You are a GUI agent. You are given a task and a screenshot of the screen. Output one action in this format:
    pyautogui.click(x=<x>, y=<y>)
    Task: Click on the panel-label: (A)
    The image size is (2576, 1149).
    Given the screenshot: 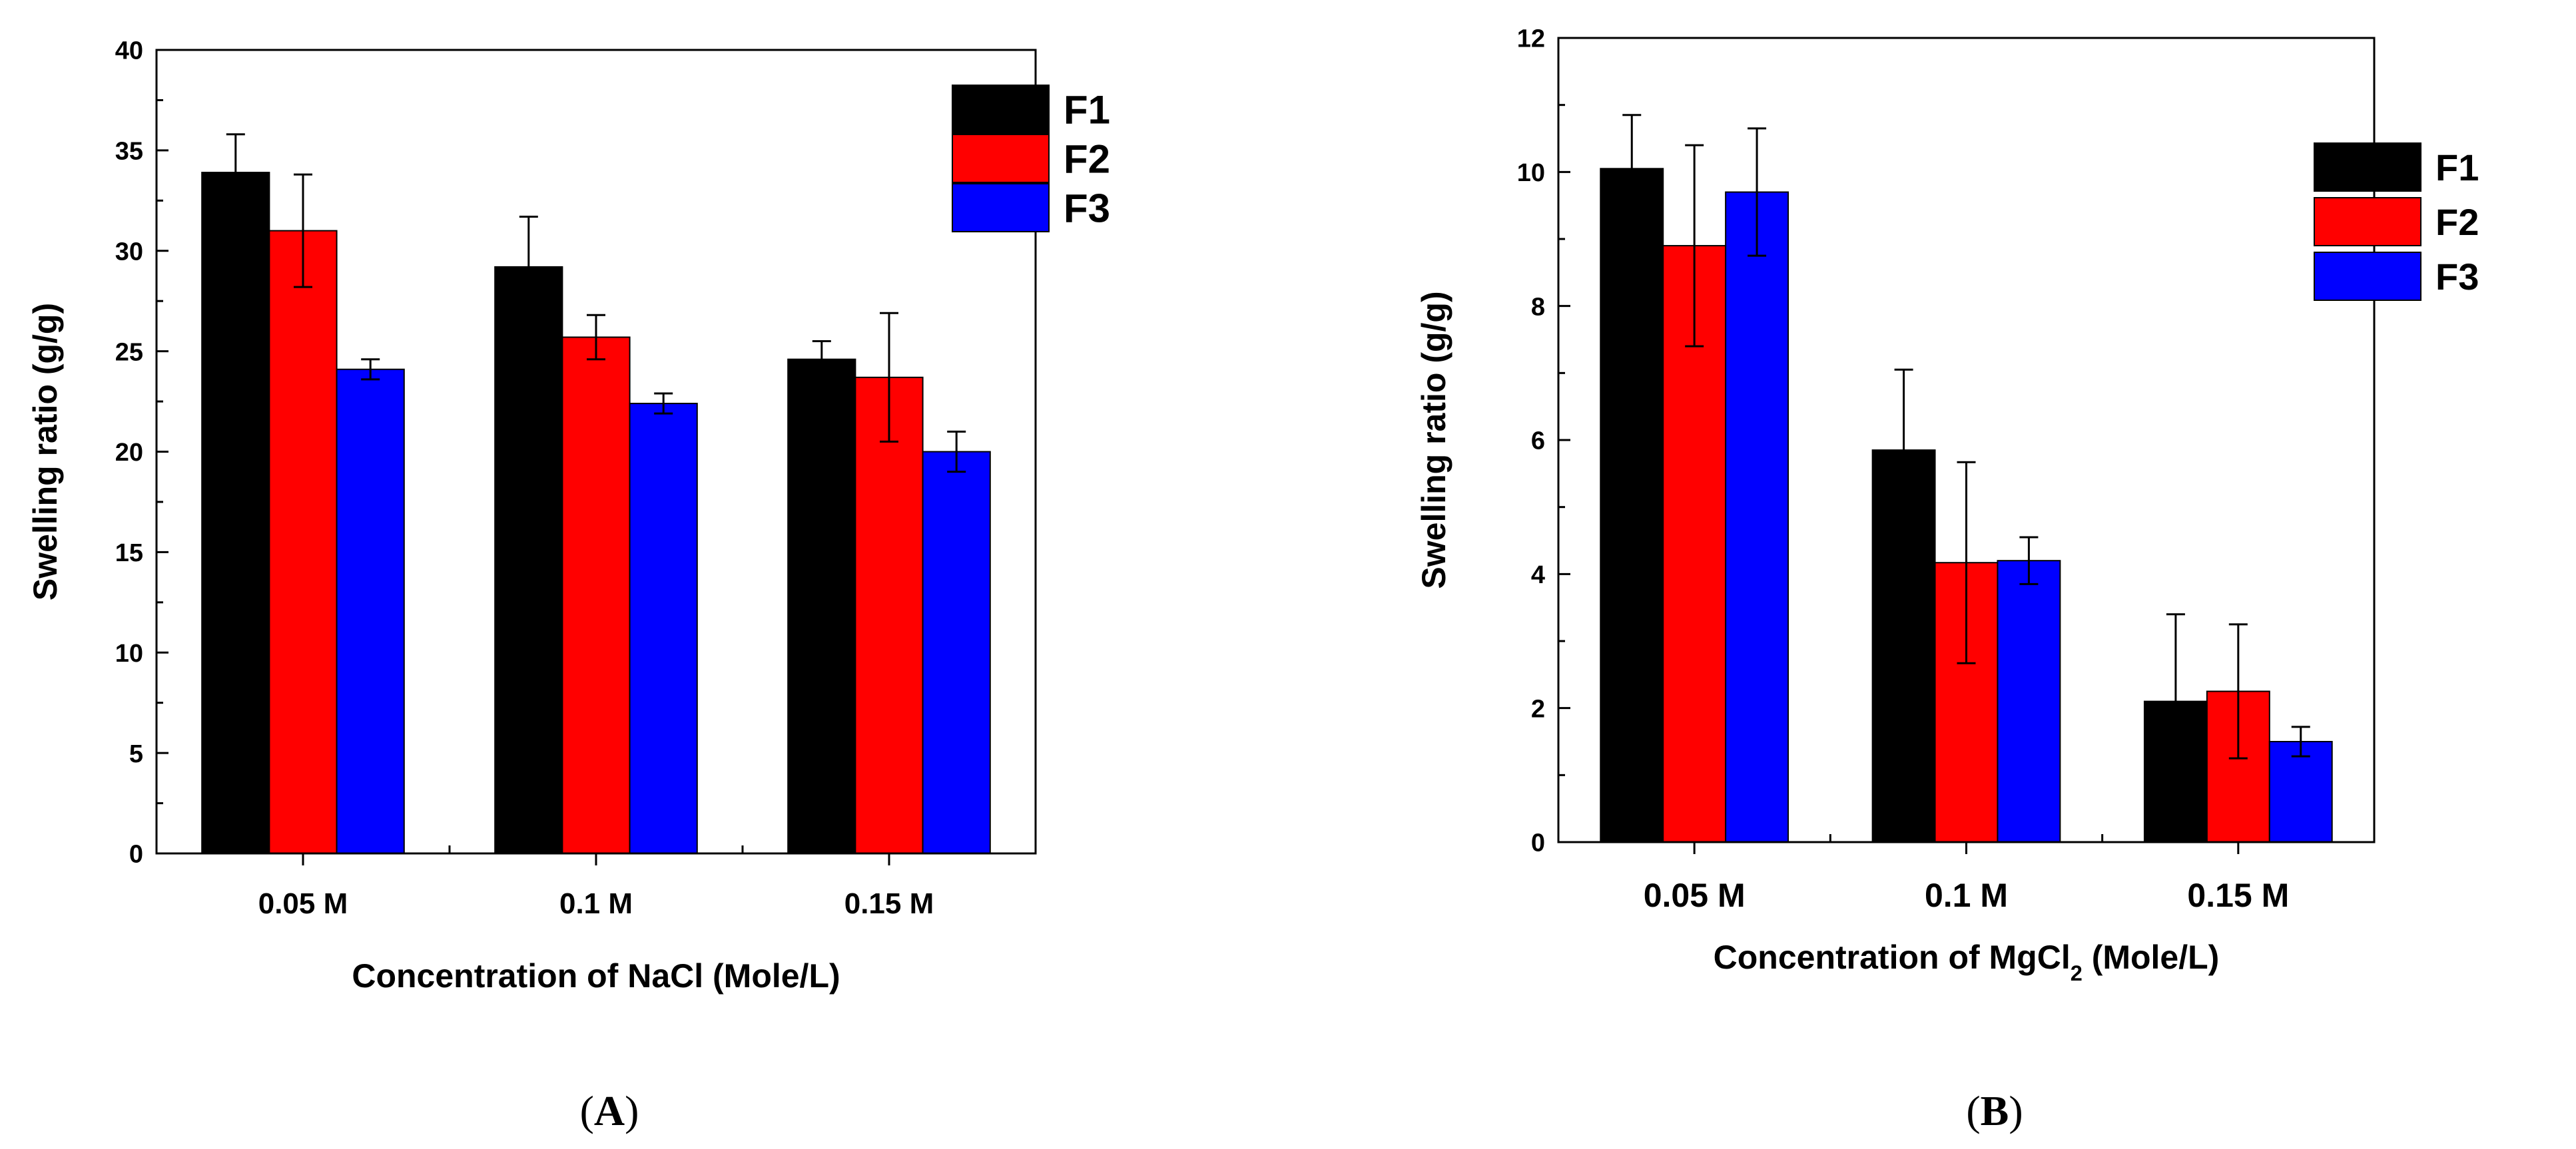 What is the action you would take?
    pyautogui.click(x=609, y=1110)
    